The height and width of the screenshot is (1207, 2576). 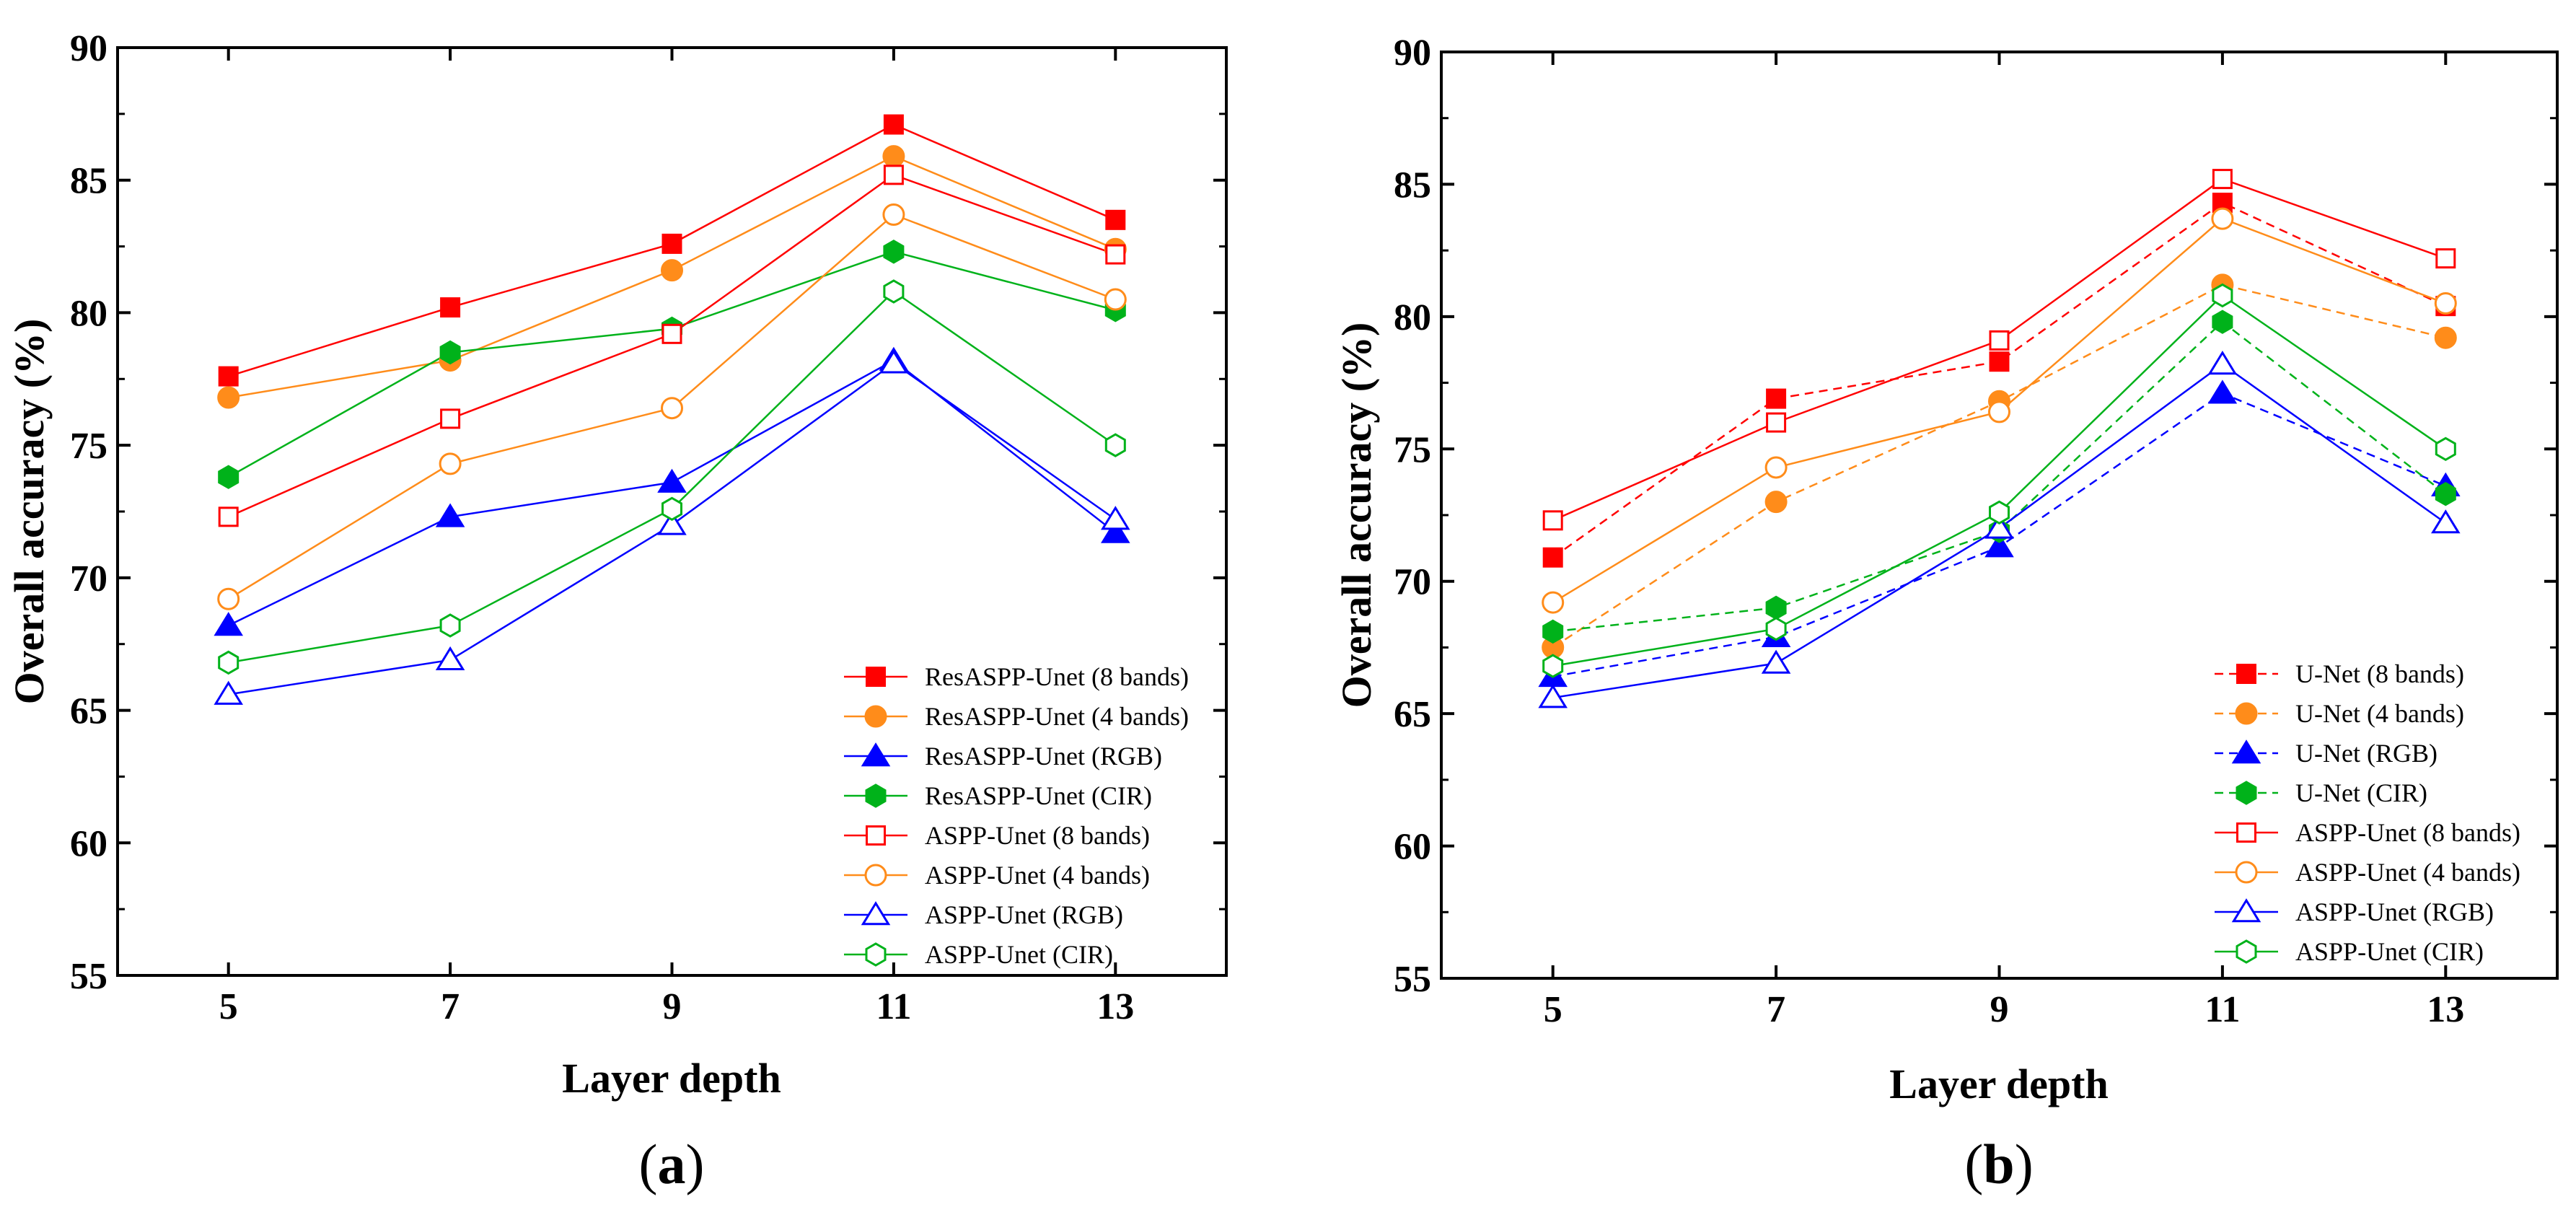 I want to click on data-point-s1-x13, so click(x=2445, y=337).